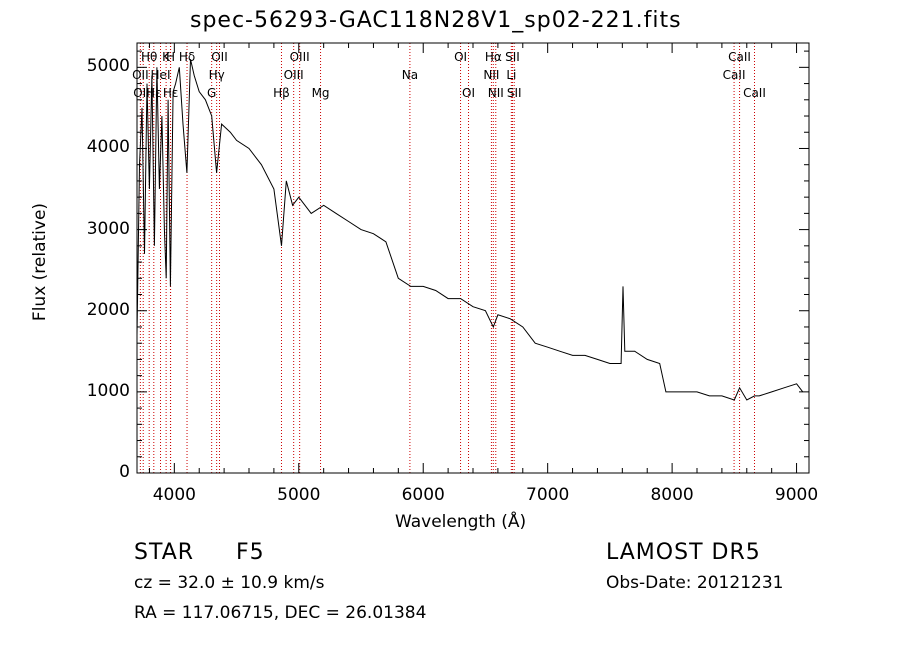 This screenshot has width=900, height=649. Describe the element at coordinates (250, 552) in the screenshot. I see `object-subclass: F5` at that location.